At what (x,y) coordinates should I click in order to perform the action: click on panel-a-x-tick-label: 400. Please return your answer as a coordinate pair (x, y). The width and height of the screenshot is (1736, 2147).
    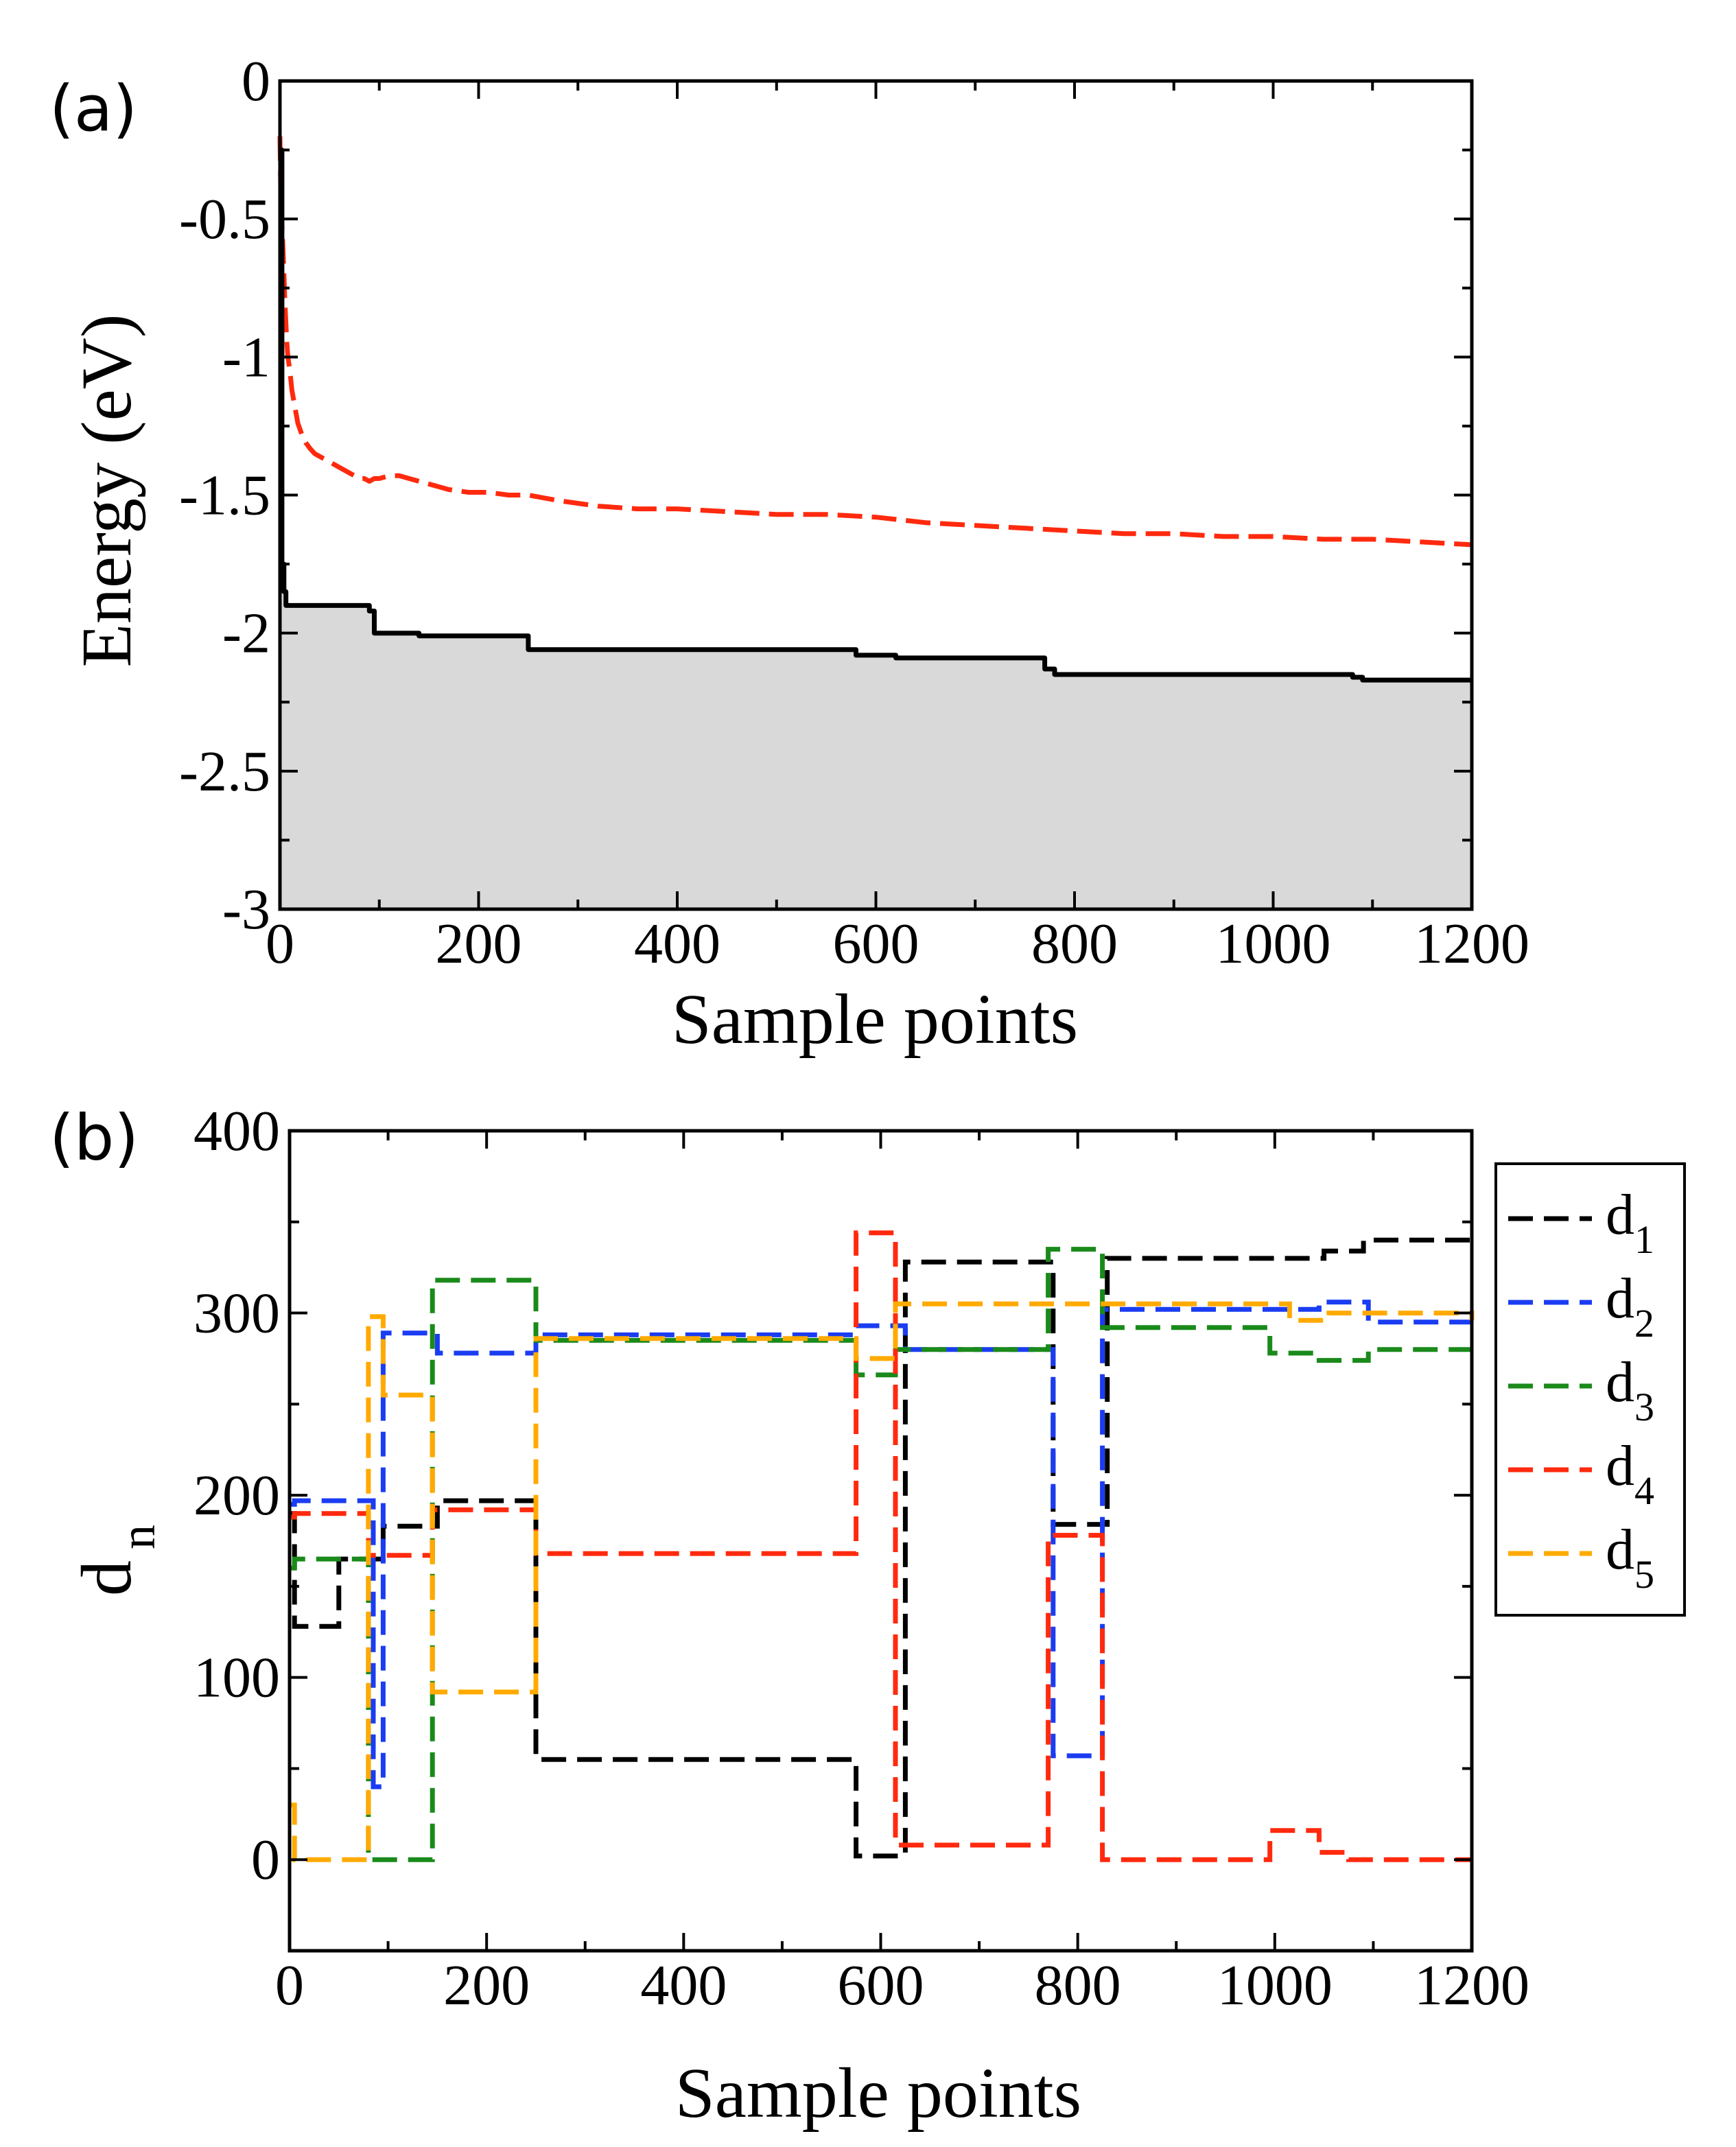
    Looking at the image, I should click on (677, 944).